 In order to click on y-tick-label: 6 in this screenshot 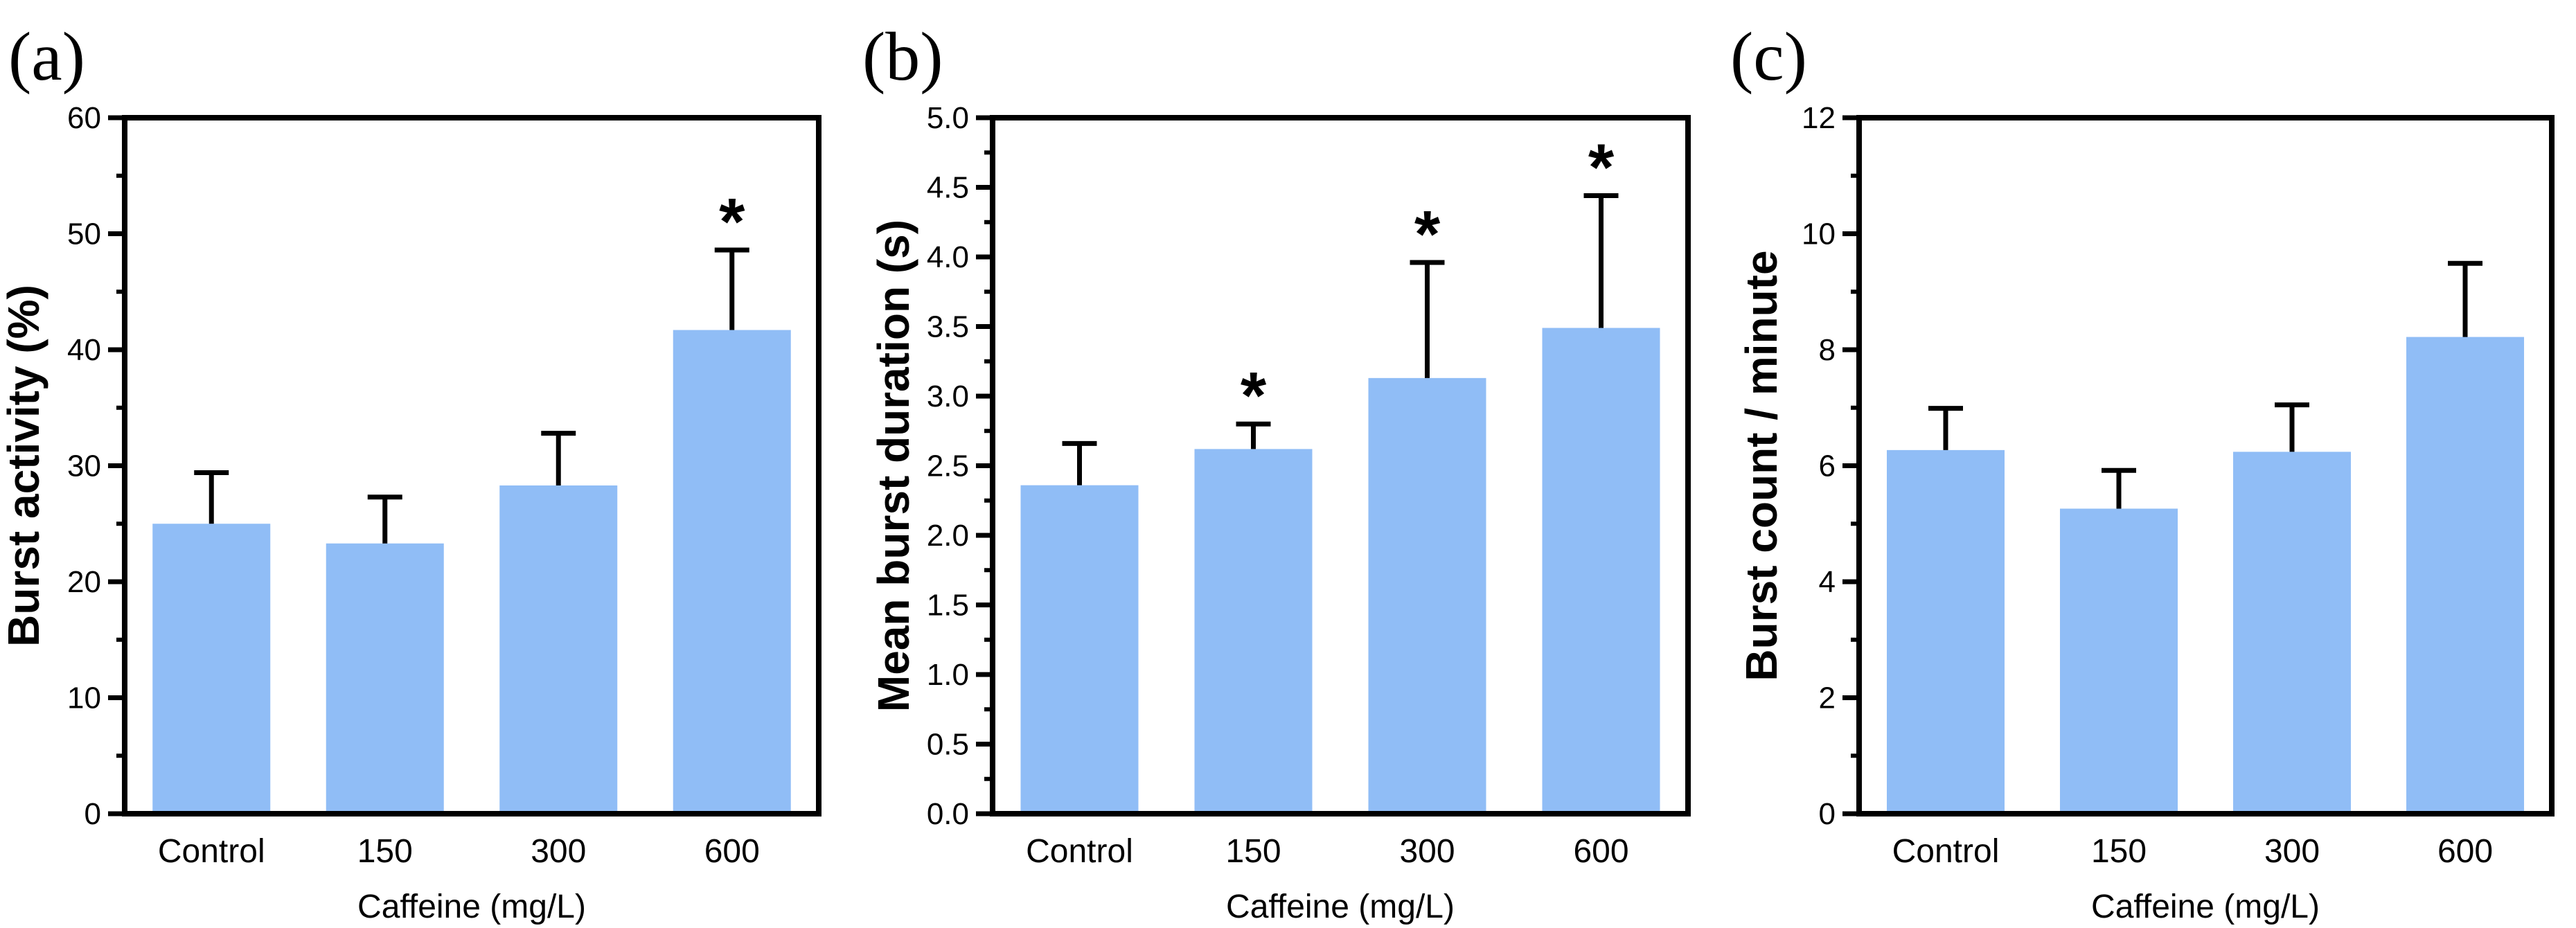, I will do `click(1827, 466)`.